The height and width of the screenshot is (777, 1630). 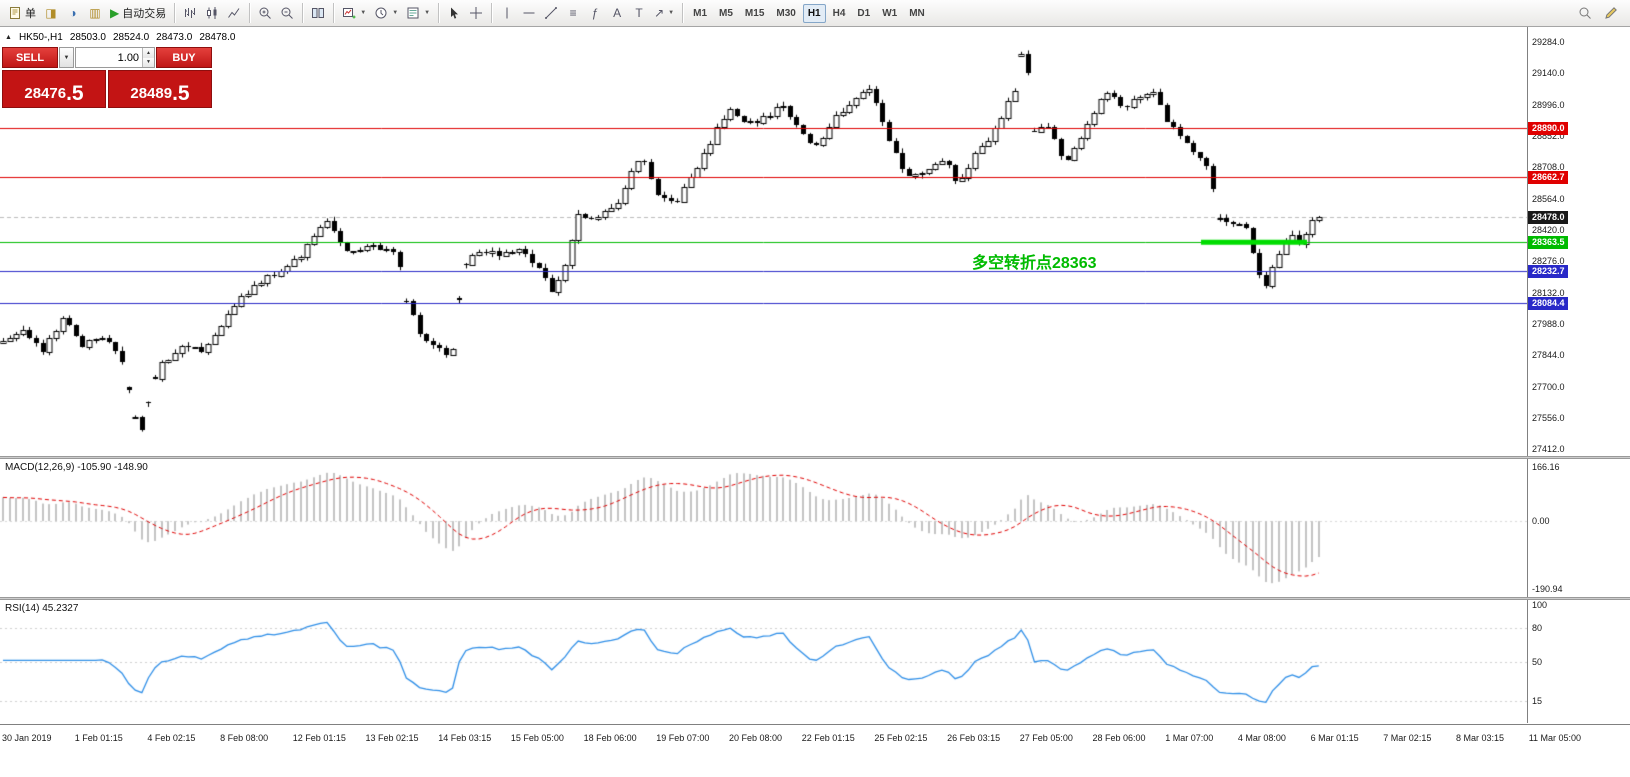 What do you see at coordinates (265, 13) in the screenshot?
I see `zoom-in-button` at bounding box center [265, 13].